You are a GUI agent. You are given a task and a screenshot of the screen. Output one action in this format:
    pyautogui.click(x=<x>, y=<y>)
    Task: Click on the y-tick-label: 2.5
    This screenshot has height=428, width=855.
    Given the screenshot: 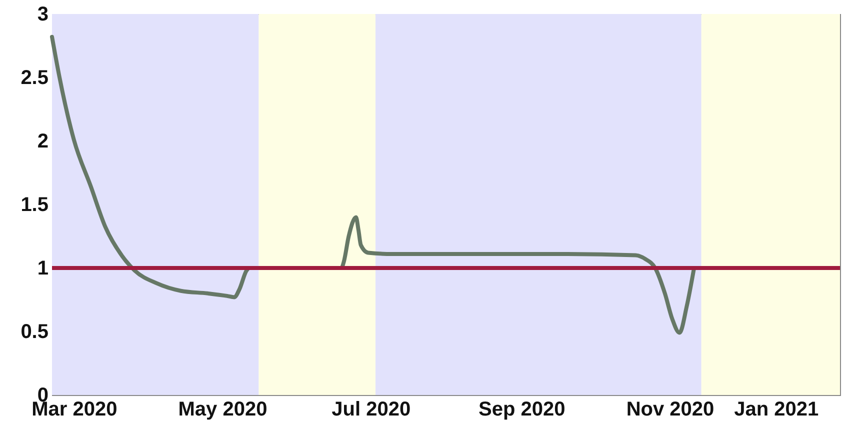 What is the action you would take?
    pyautogui.click(x=34, y=78)
    